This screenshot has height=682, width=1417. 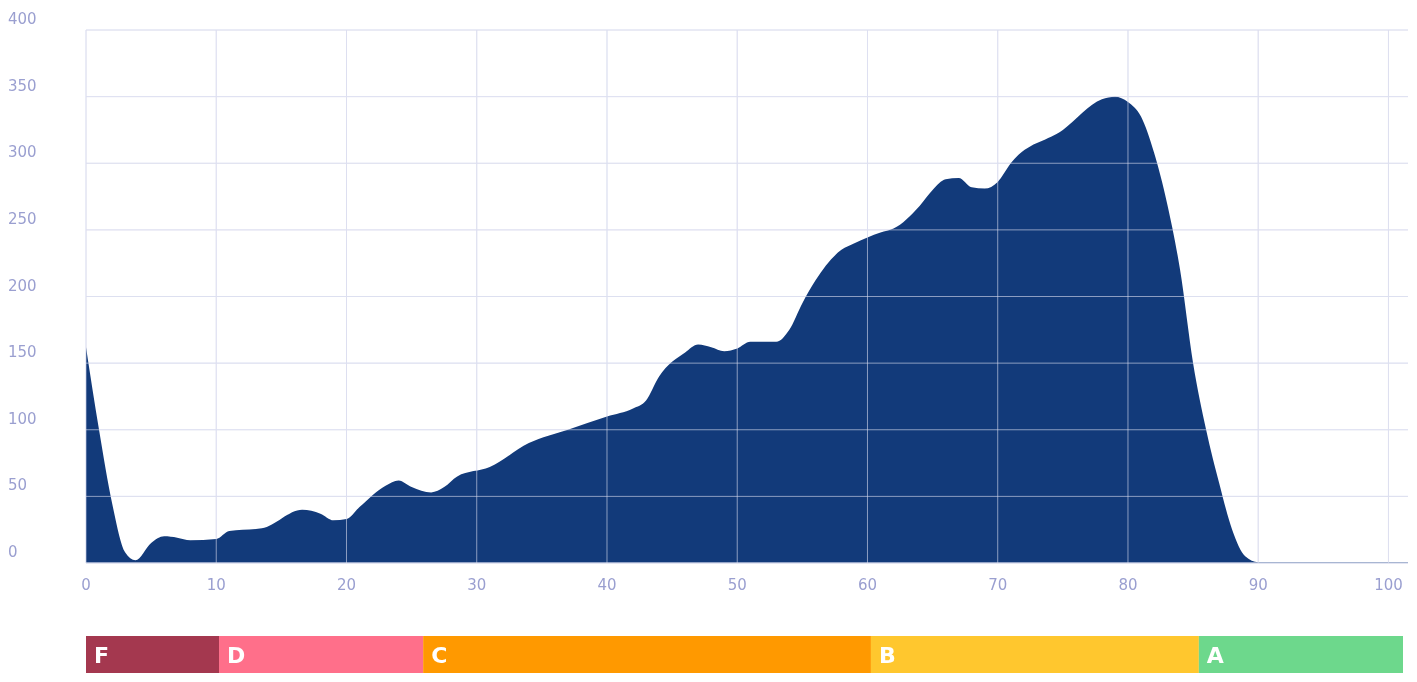 What do you see at coordinates (236, 655) in the screenshot?
I see `series-label: D` at bounding box center [236, 655].